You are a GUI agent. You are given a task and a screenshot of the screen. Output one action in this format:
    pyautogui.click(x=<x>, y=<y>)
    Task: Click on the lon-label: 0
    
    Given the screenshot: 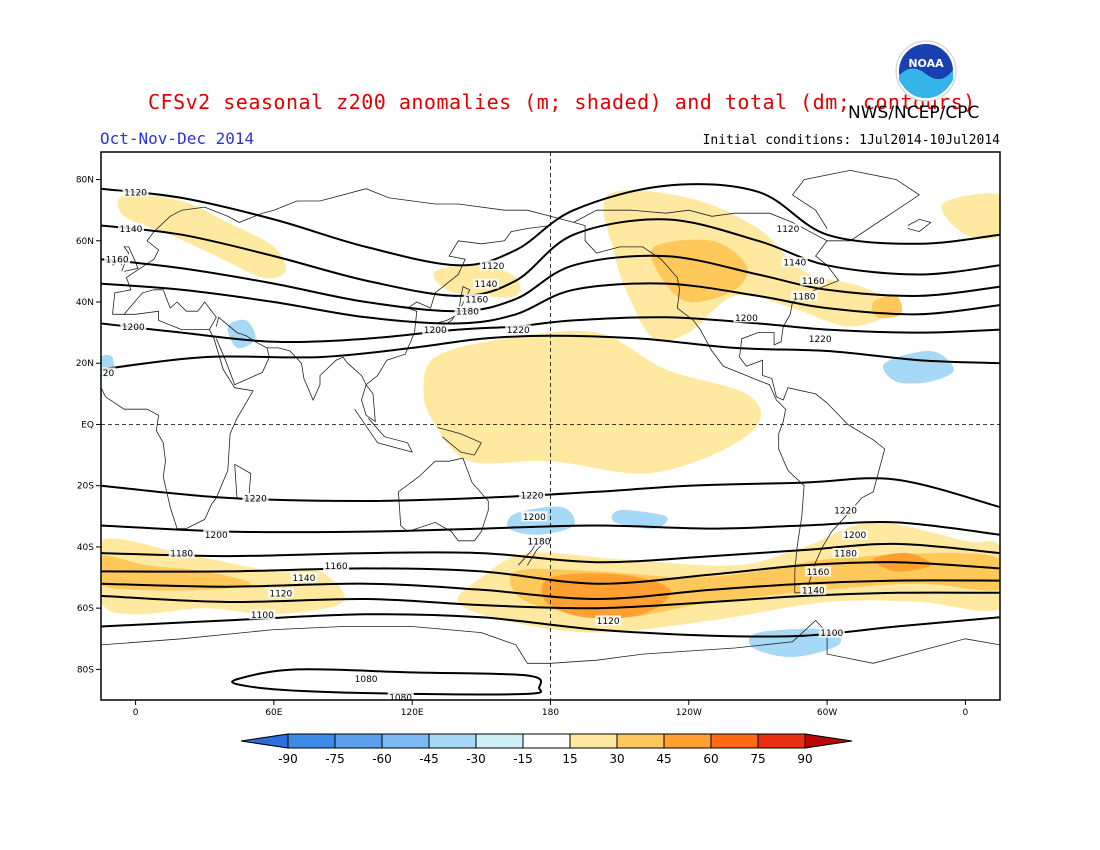 What is the action you would take?
    pyautogui.click(x=136, y=713)
    